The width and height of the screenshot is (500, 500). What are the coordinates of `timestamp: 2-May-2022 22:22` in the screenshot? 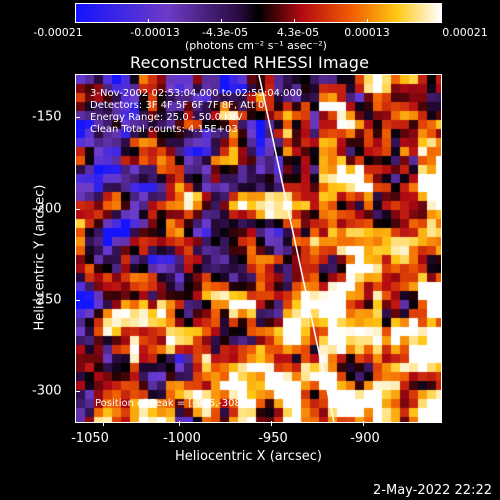 It's located at (432, 490).